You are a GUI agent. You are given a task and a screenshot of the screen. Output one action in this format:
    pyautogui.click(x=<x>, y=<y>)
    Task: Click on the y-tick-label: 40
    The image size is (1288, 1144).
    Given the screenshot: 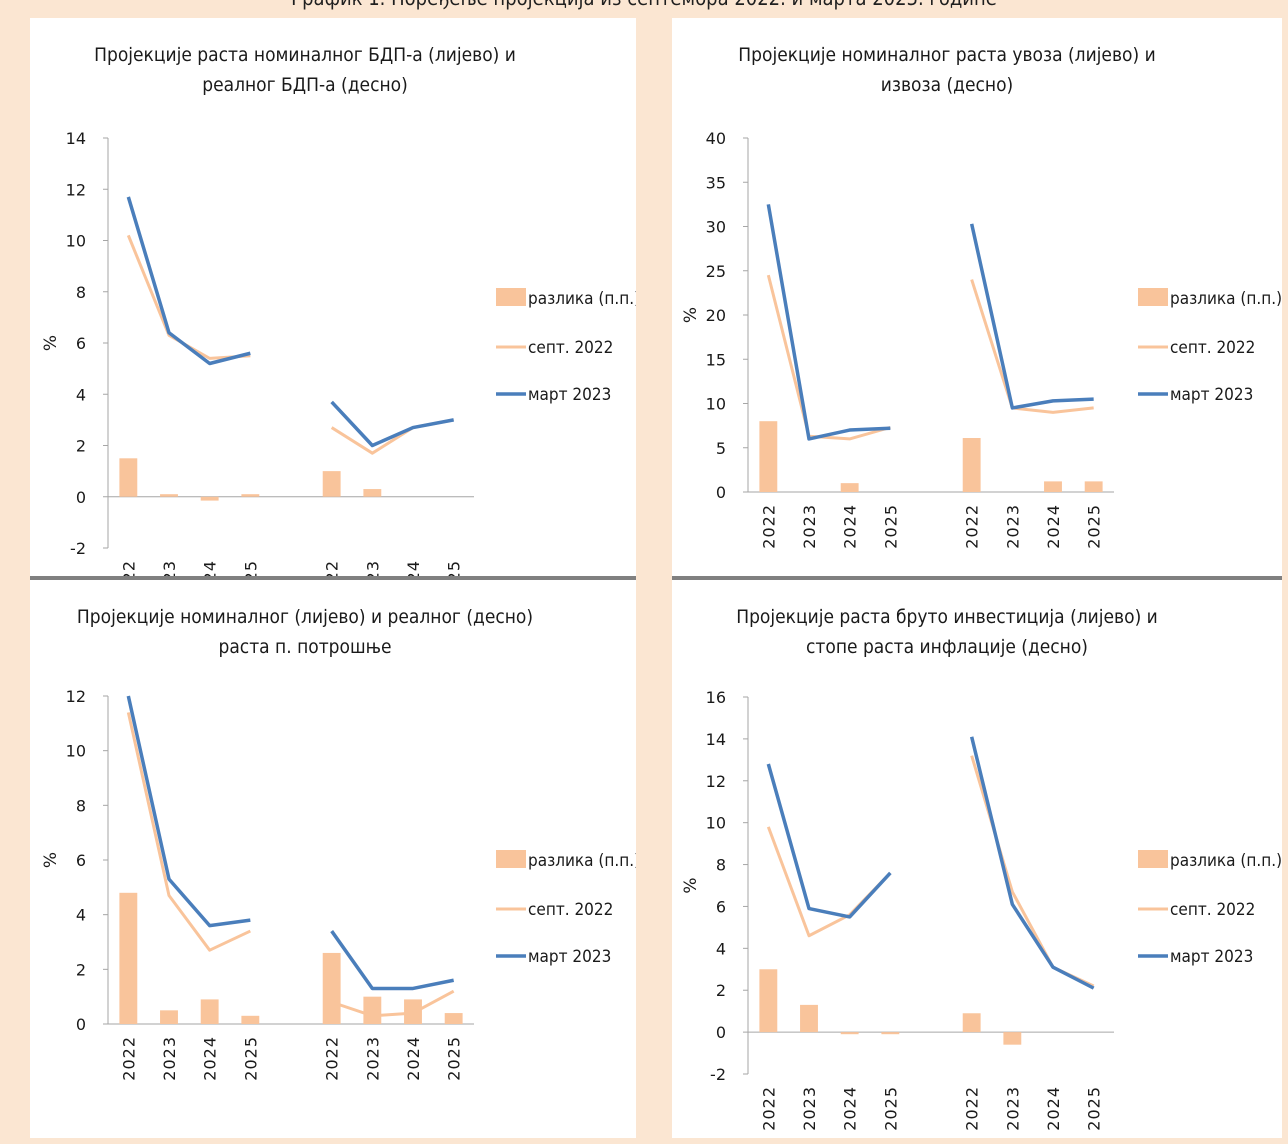 What is the action you would take?
    pyautogui.click(x=716, y=138)
    